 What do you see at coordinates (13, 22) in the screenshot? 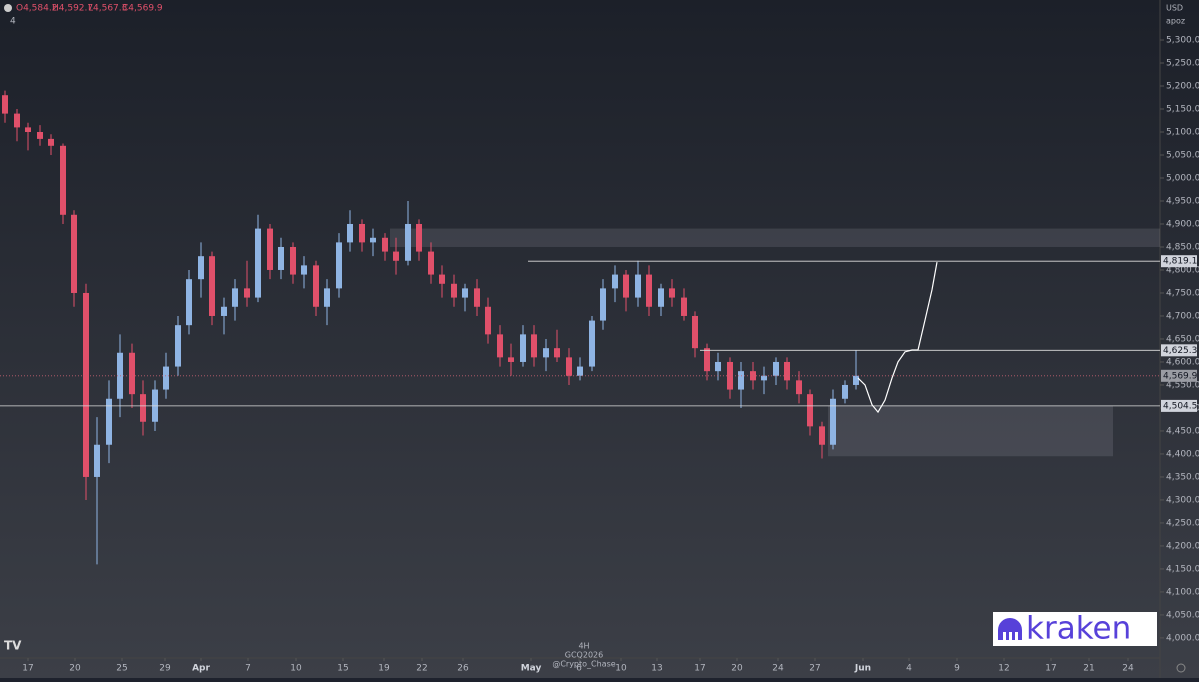
I see `indicator-count: 4` at bounding box center [13, 22].